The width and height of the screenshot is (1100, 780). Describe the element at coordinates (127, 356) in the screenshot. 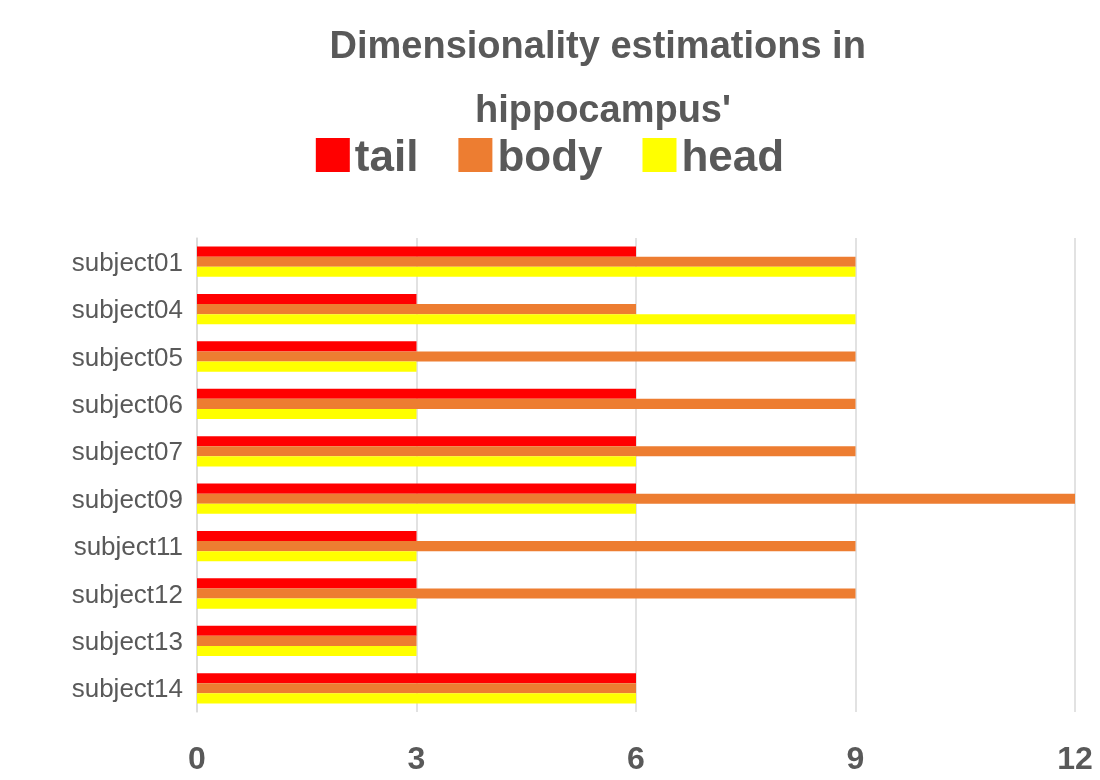

I see `y-tick-label: subject05` at that location.